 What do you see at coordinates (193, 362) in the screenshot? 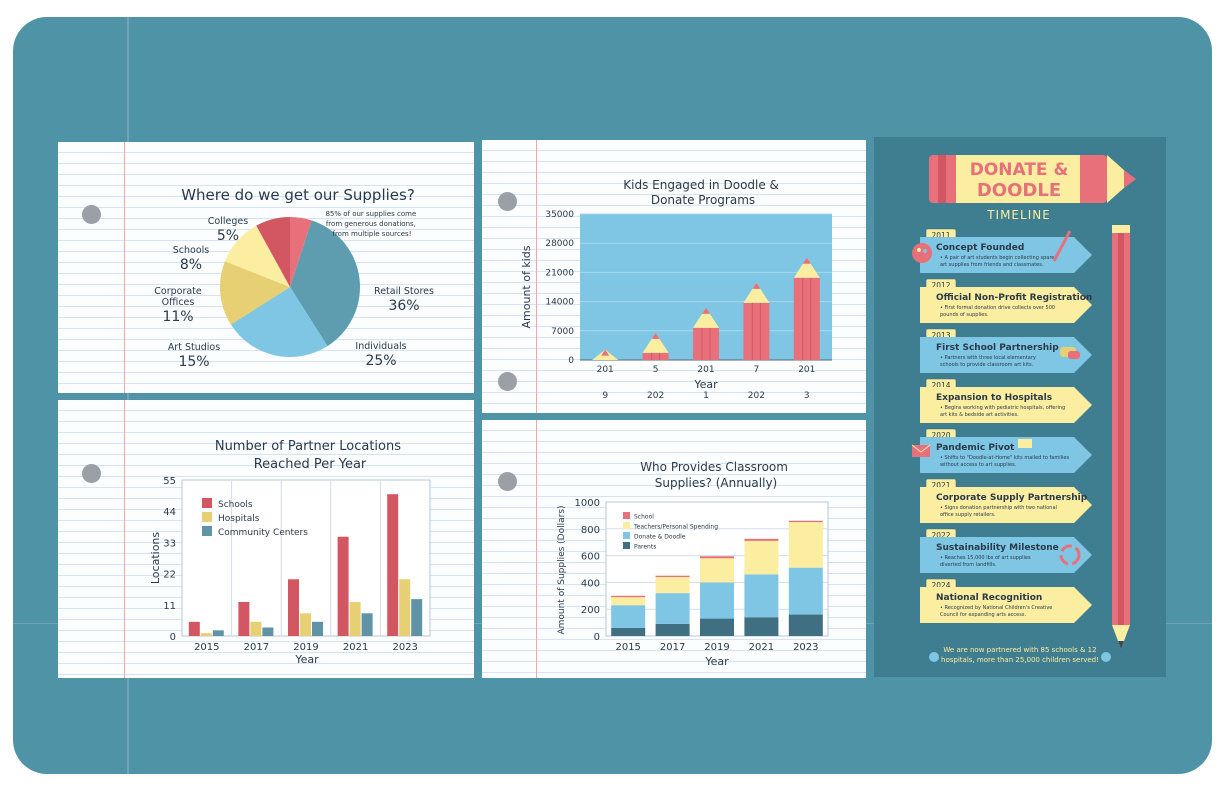
I see `pie-value-art-studios: 15%` at bounding box center [193, 362].